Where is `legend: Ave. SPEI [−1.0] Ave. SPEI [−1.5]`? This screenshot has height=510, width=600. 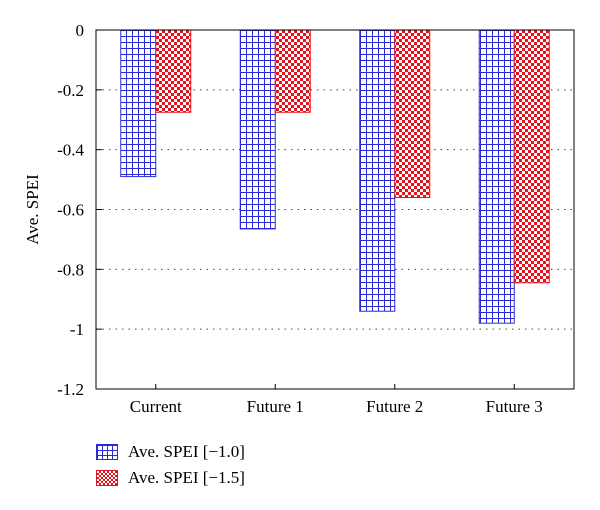
legend: Ave. SPEI [−1.0] Ave. SPEI [−1.5] is located at coordinates (170, 466).